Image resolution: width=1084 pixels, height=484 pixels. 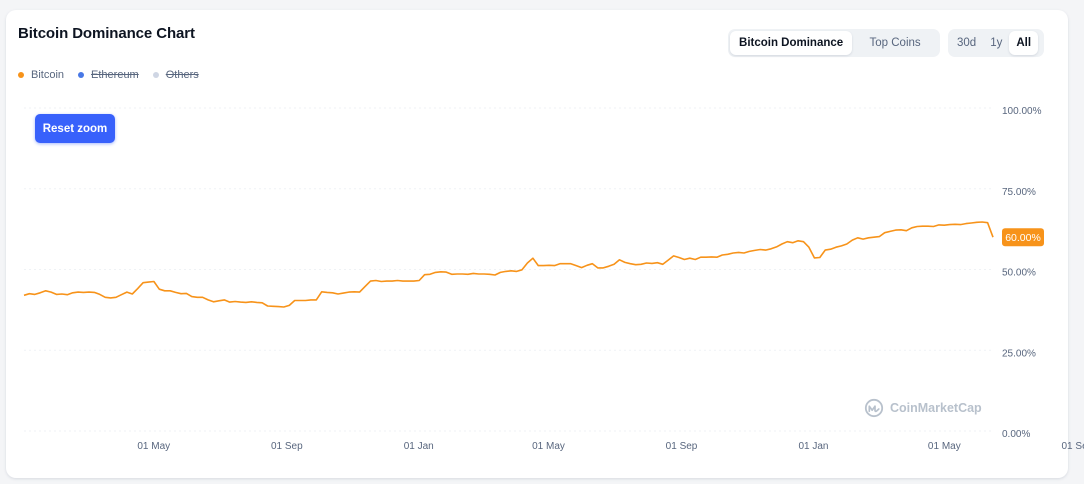 I want to click on y-tick-label: 0.00%, so click(x=1016, y=434).